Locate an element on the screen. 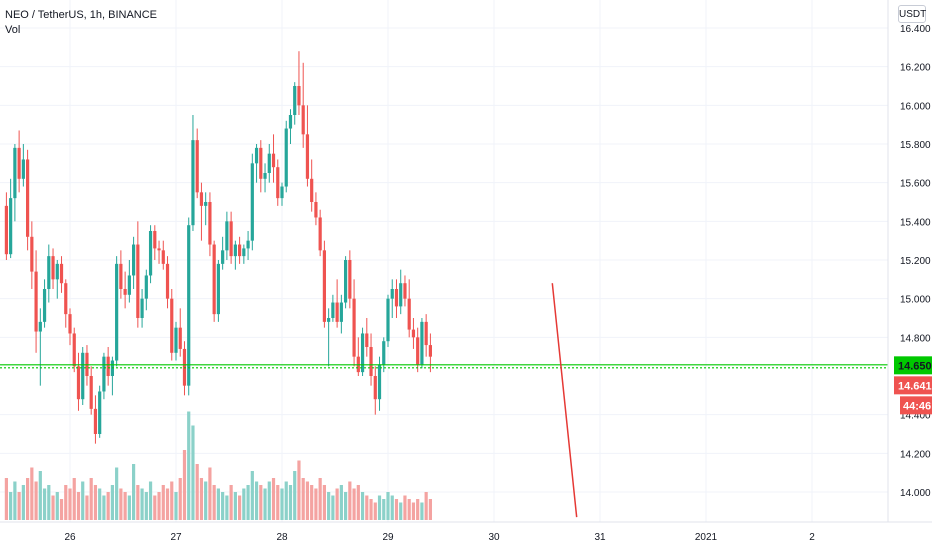 Image resolution: width=932 pixels, height=550 pixels. volume-legend: Vol is located at coordinates (13, 30).